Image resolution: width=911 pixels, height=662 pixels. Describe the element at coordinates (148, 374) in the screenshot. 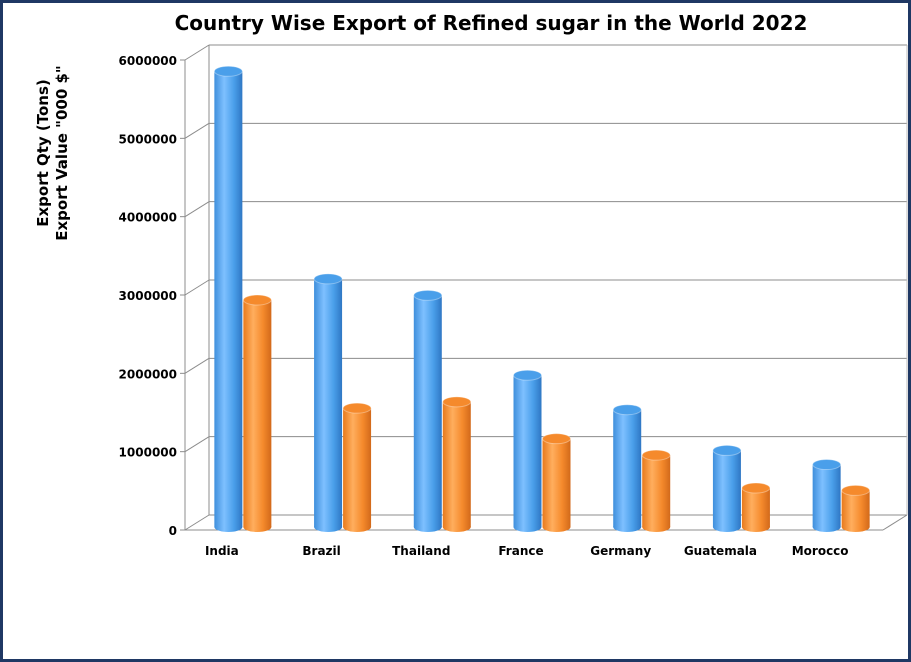

I see `y-tick-label: 2000000` at that location.